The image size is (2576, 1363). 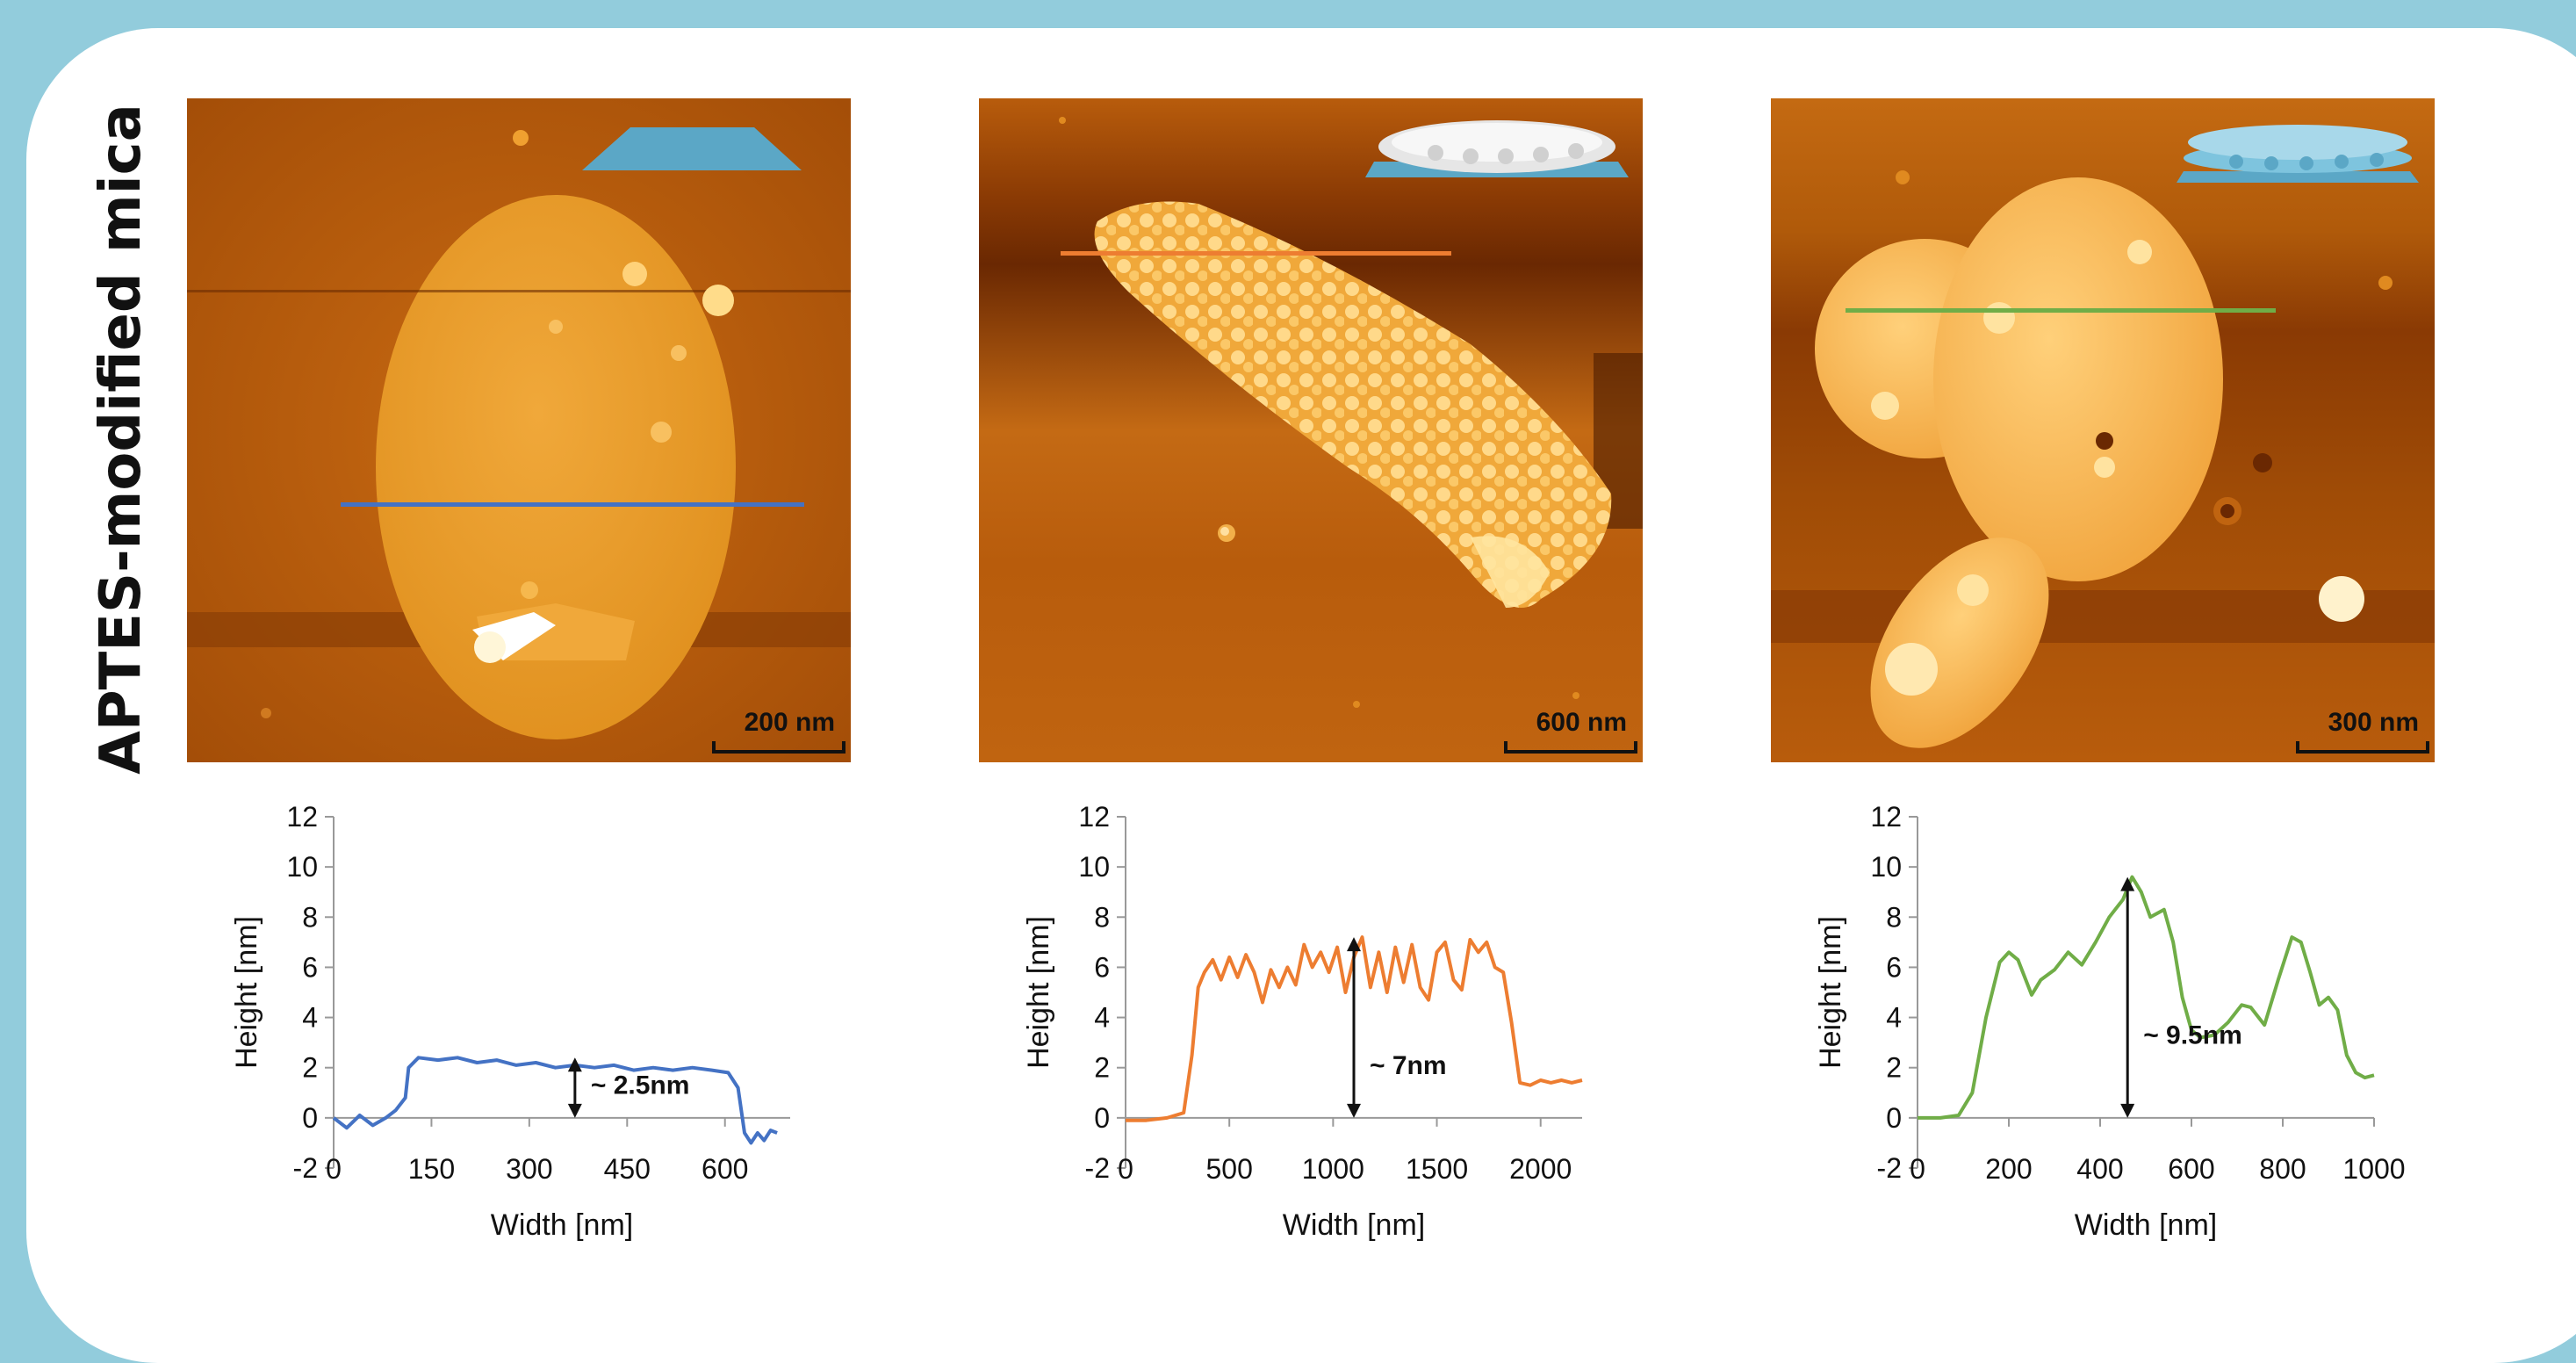 I want to click on x-tick-label: 400, so click(x=2099, y=1169).